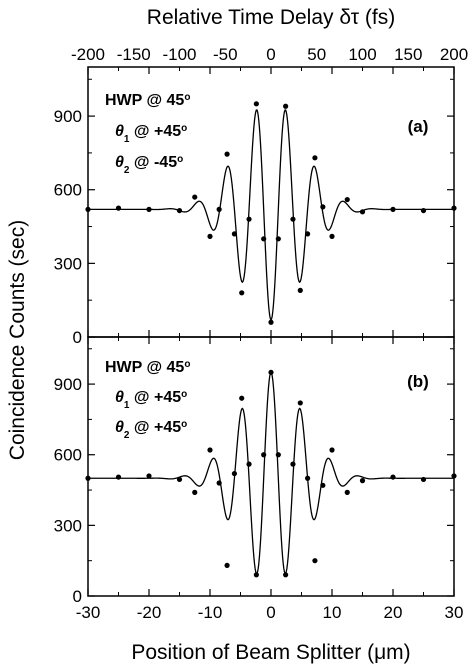 The height and width of the screenshot is (672, 474). Describe the element at coordinates (17, 340) in the screenshot. I see `y-axis-title: Coincidence Counts (sec)` at that location.